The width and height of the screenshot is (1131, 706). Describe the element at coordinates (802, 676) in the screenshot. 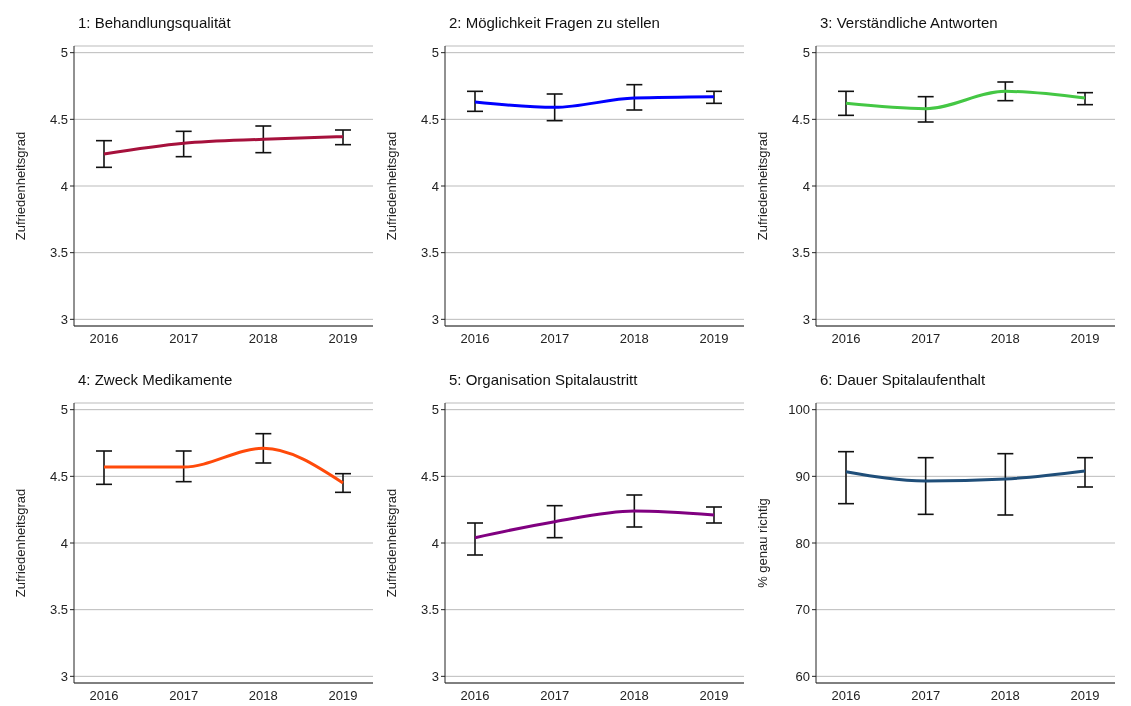

I see `y-tick-label: 60` at that location.